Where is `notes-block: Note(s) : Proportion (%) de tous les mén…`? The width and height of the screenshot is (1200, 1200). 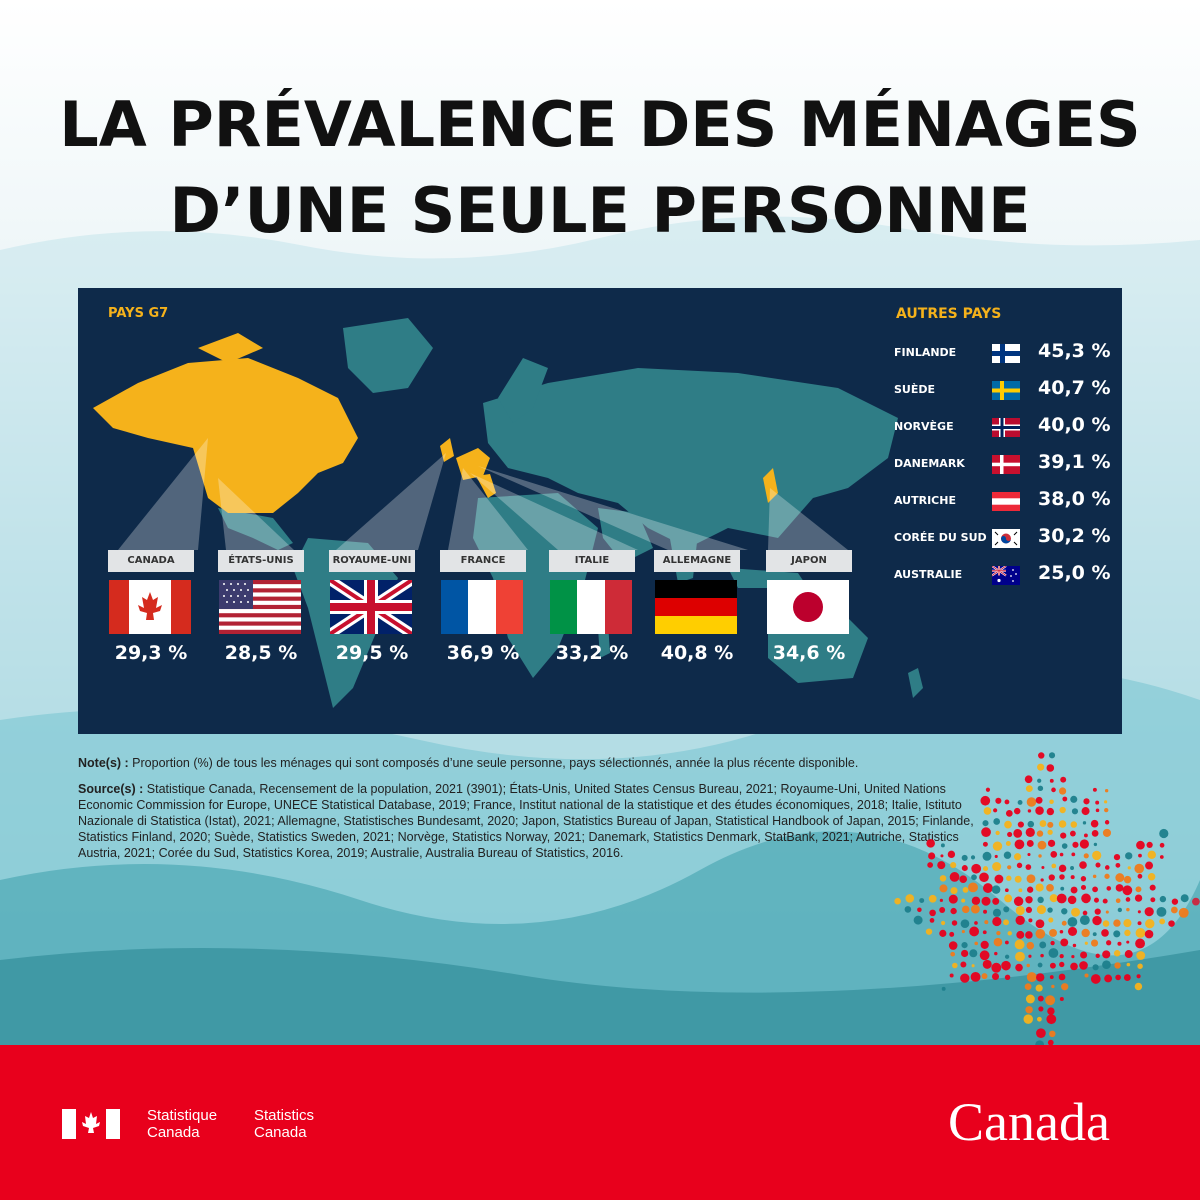
notes-block: Note(s) : Proportion (%) de tous les mén… is located at coordinates (533, 813).